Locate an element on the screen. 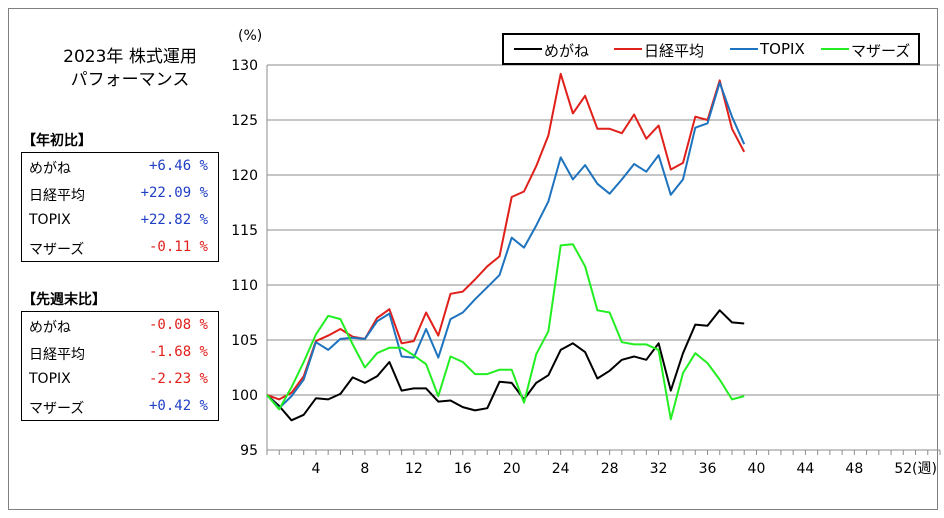 The height and width of the screenshot is (518, 944). panel-title: 2023年 株式運用 パフォーマンス is located at coordinates (130, 69).